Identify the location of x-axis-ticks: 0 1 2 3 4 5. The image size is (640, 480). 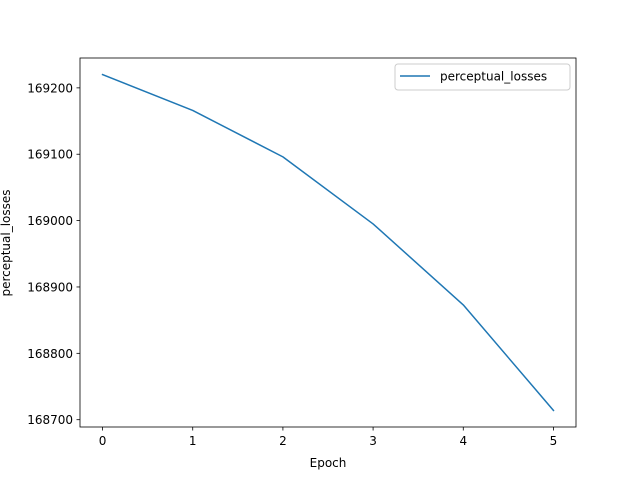
(328, 437).